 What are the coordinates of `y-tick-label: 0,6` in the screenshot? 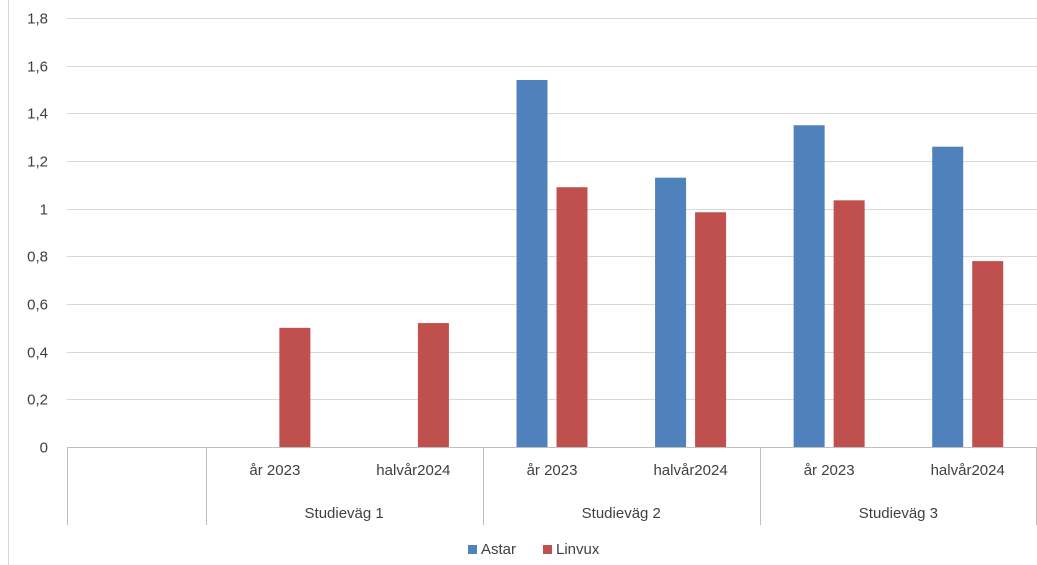 It's located at (37, 305).